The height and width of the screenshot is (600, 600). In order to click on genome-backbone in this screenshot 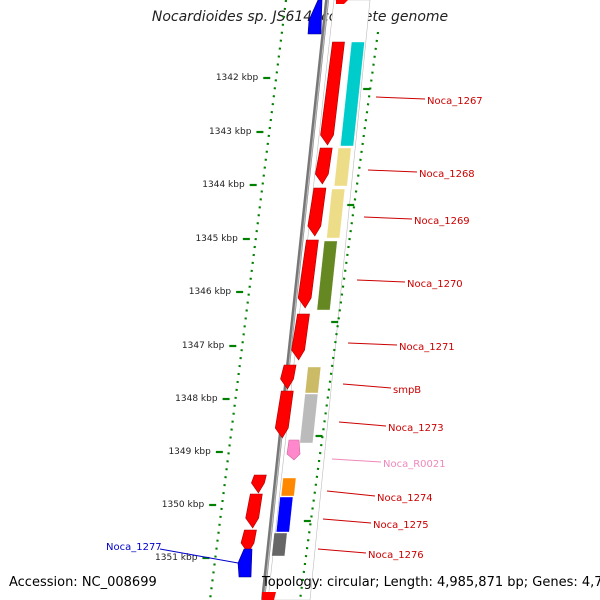, I will do `click(295, 300)`.